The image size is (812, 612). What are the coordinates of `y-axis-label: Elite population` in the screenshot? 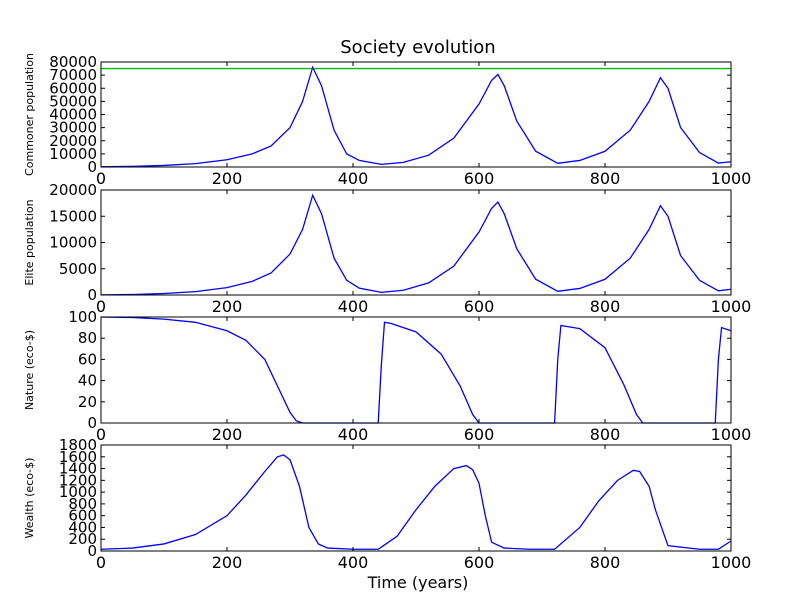 It's located at (29, 242).